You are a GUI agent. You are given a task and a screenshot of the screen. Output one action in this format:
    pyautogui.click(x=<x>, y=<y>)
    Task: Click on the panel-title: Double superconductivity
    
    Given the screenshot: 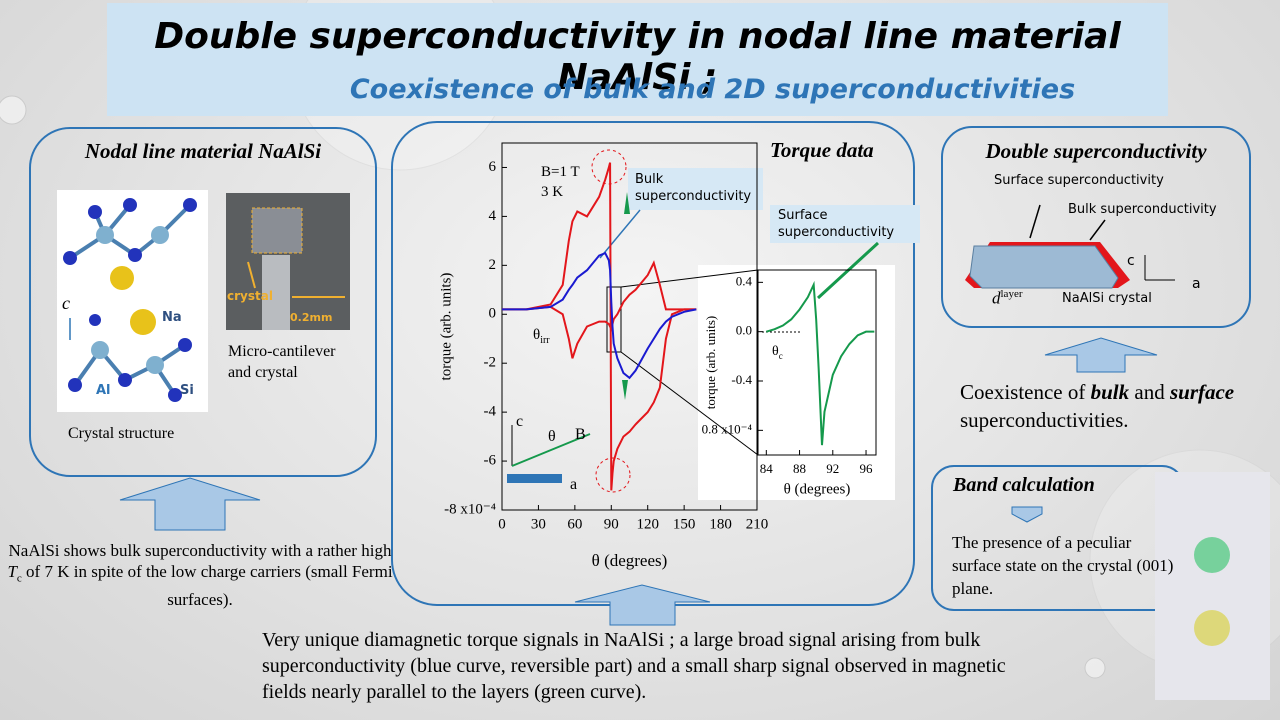 What is the action you would take?
    pyautogui.click(x=1096, y=151)
    